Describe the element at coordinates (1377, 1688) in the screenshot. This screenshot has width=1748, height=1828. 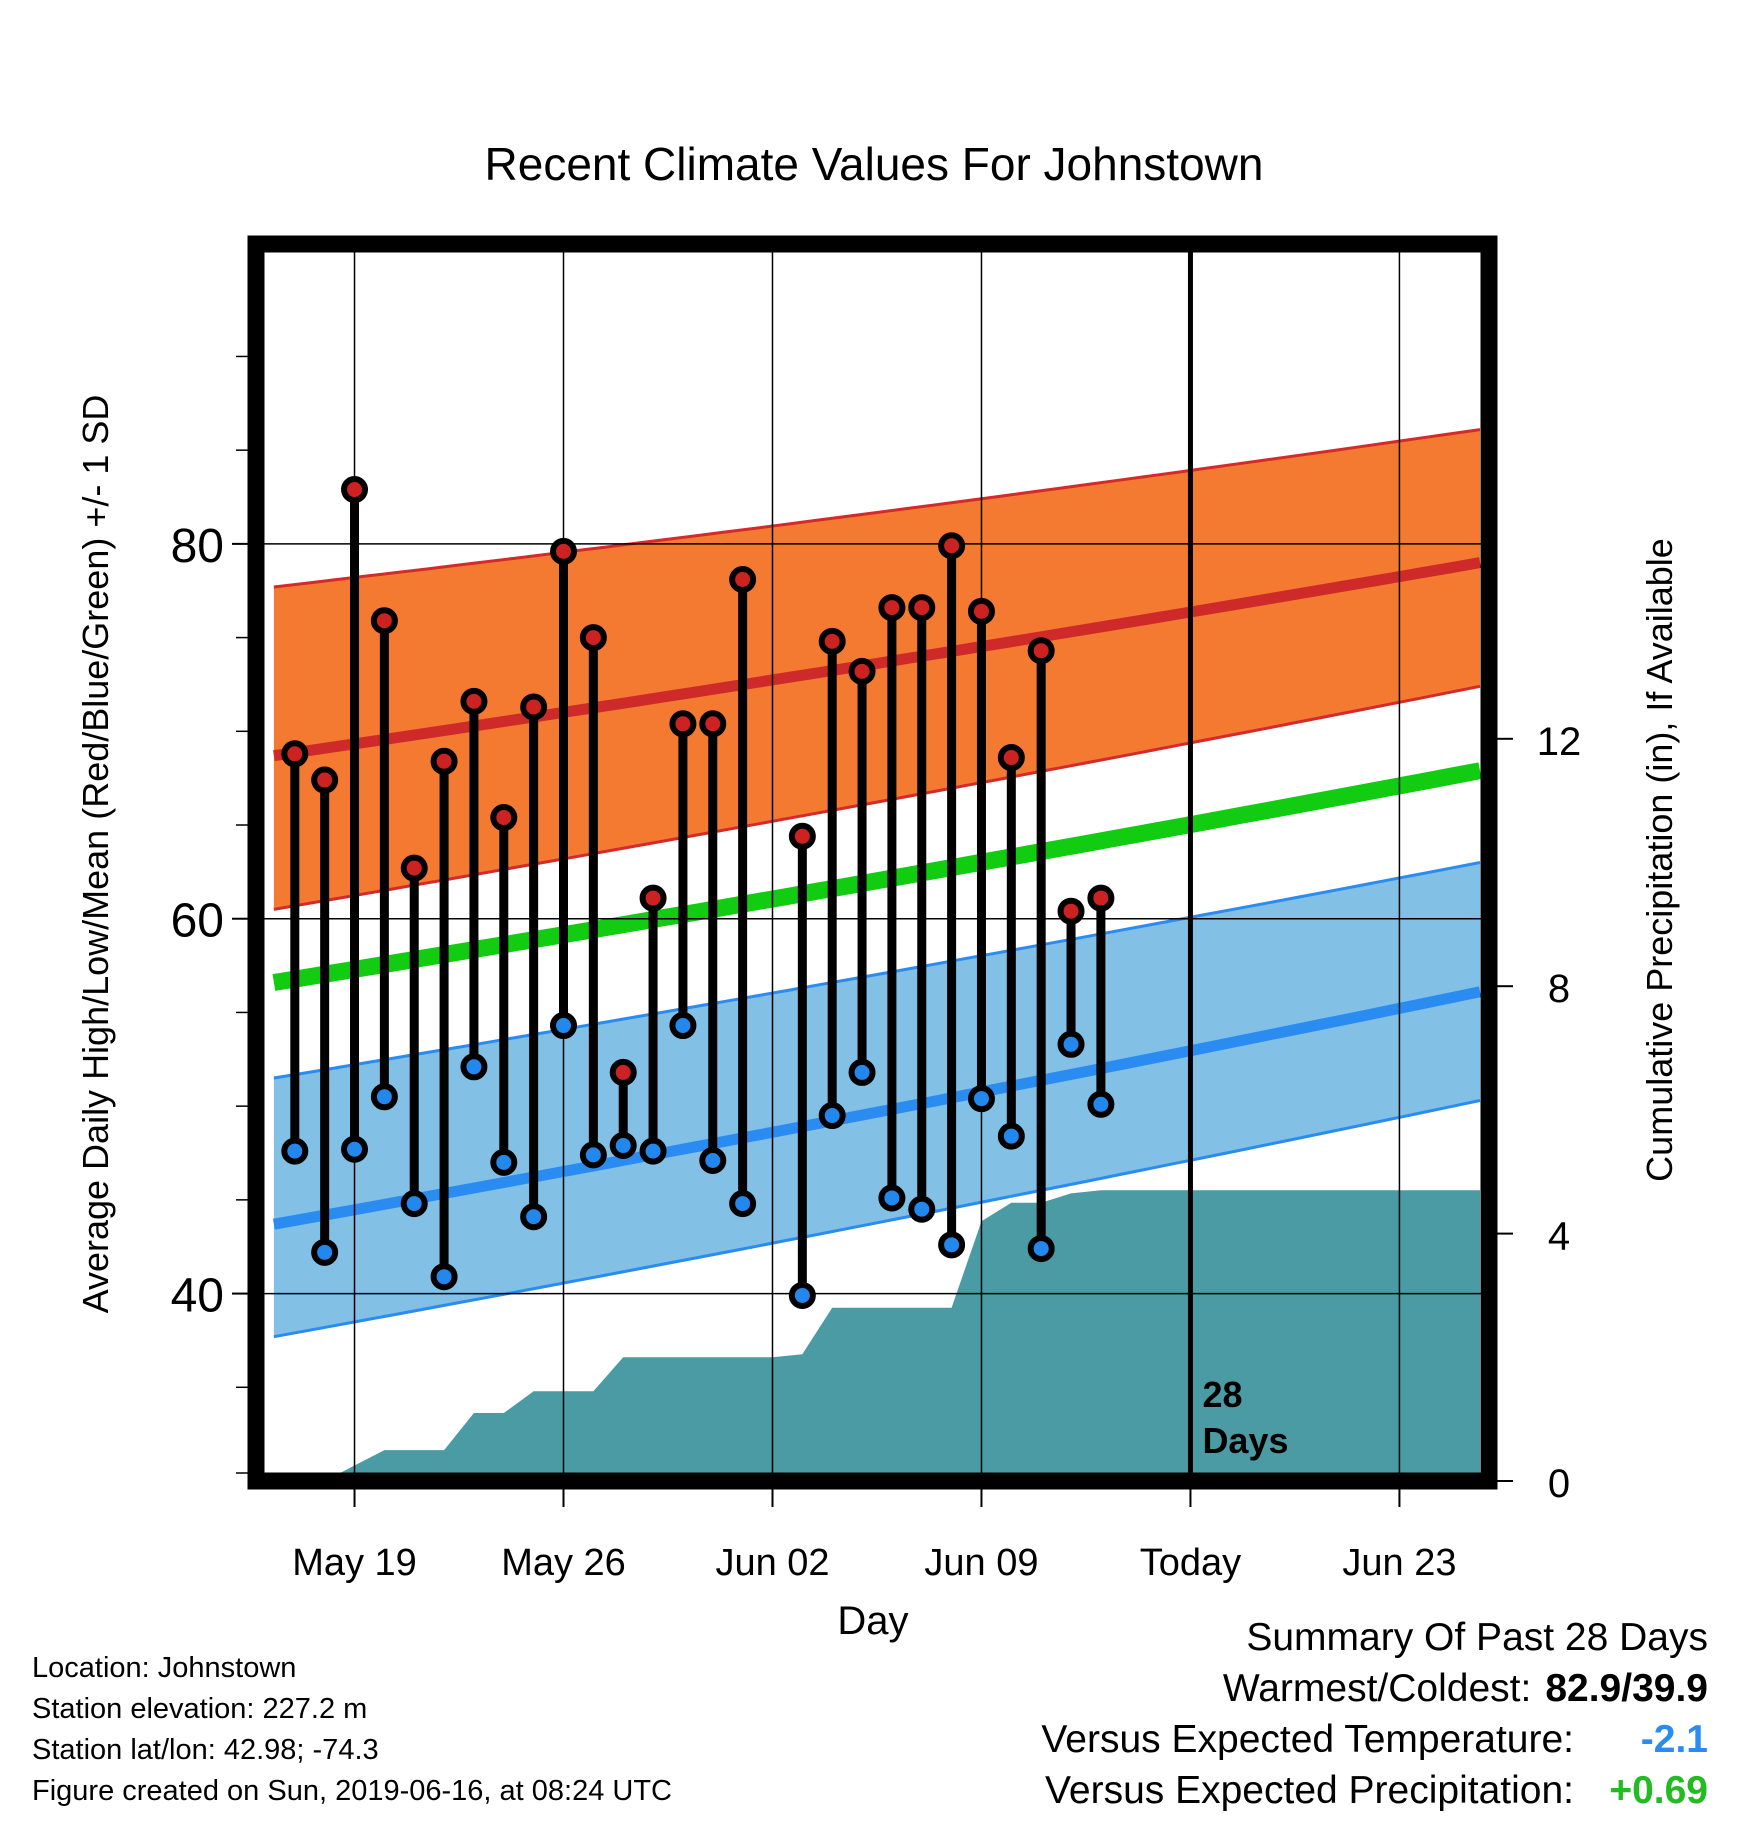
I see `warm-cold-label: Warmest/Coldest:` at that location.